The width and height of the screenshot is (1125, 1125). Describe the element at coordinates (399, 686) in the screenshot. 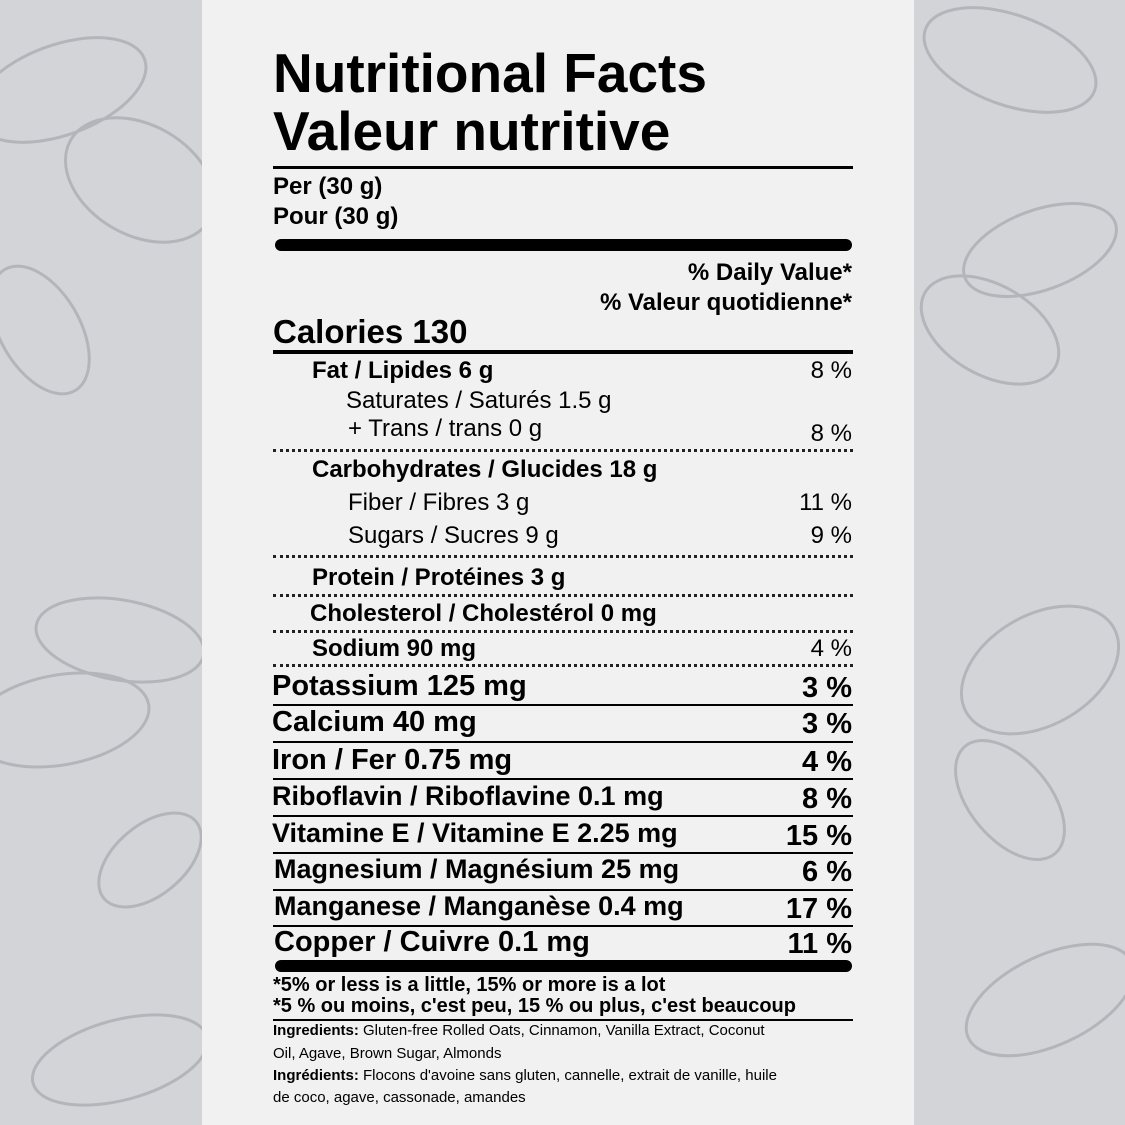

I see `mineral-potassium: Potassium 125 mg` at that location.